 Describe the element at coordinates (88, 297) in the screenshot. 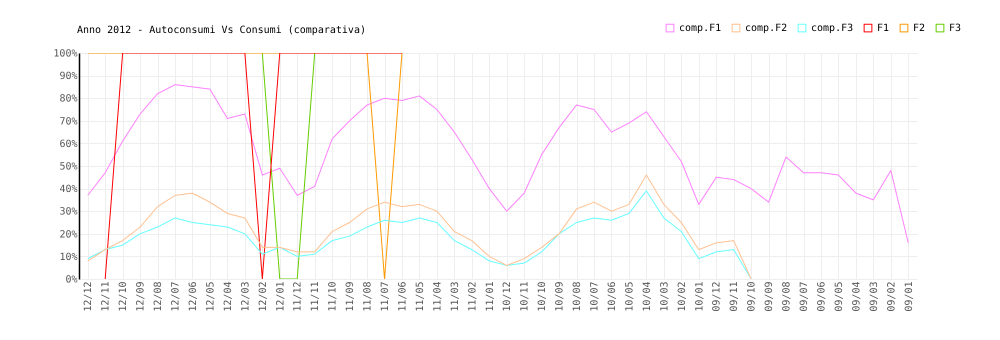

I see `x-tick-label: 12/12` at that location.